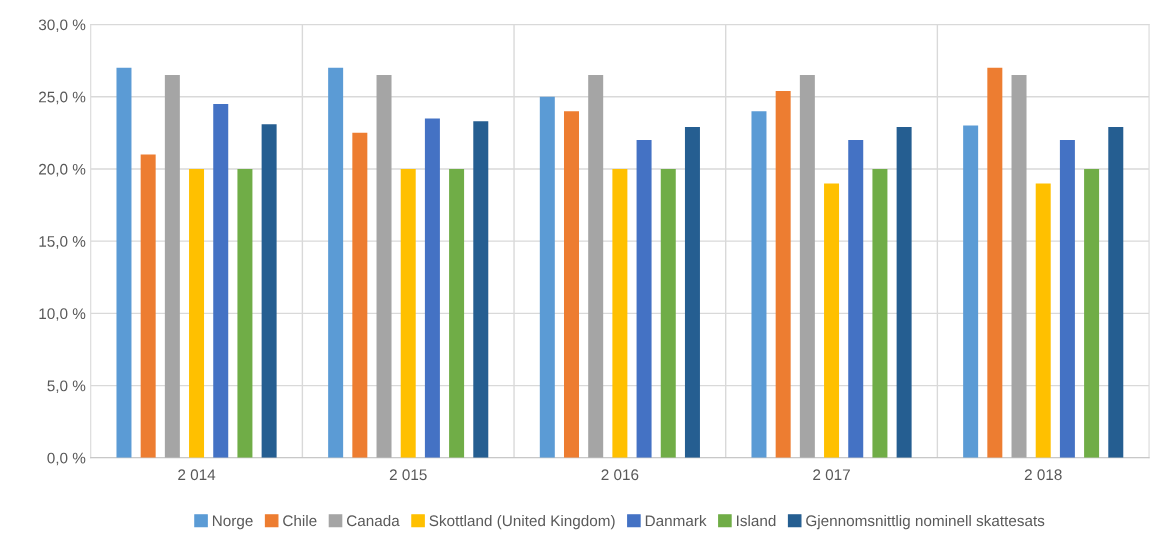 The image size is (1163, 545). Describe the element at coordinates (62, 242) in the screenshot. I see `y-tick-label: 15,0 %` at that location.